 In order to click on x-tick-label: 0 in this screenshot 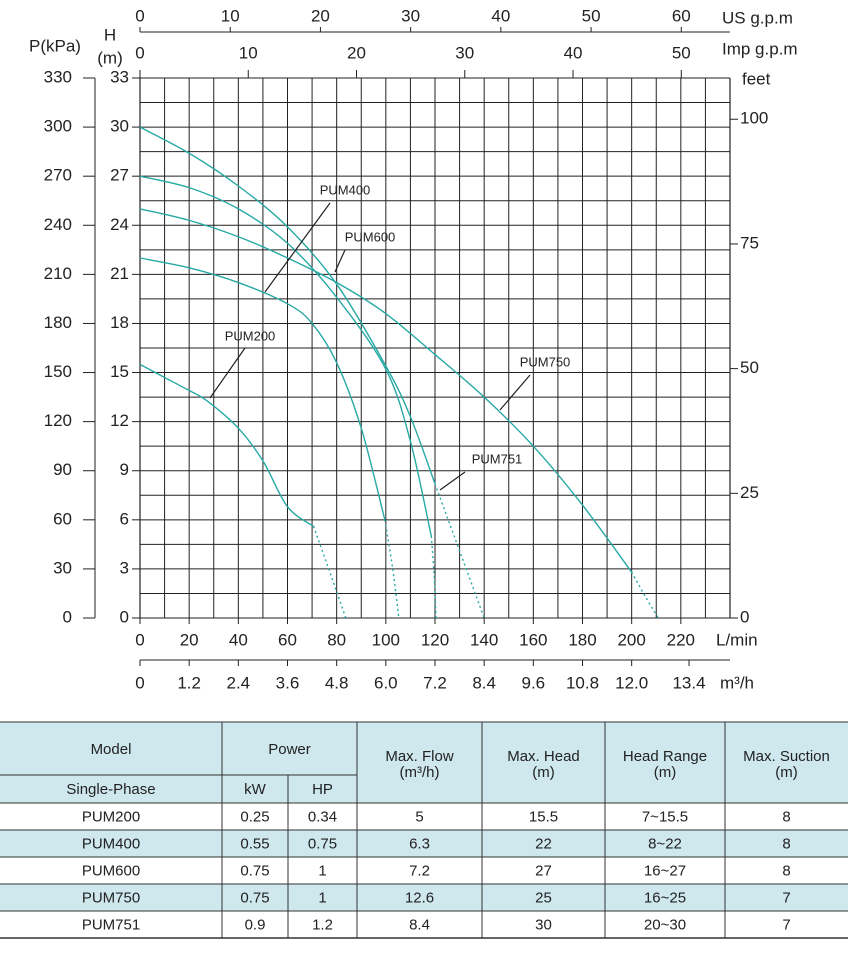, I will do `click(139, 639)`.